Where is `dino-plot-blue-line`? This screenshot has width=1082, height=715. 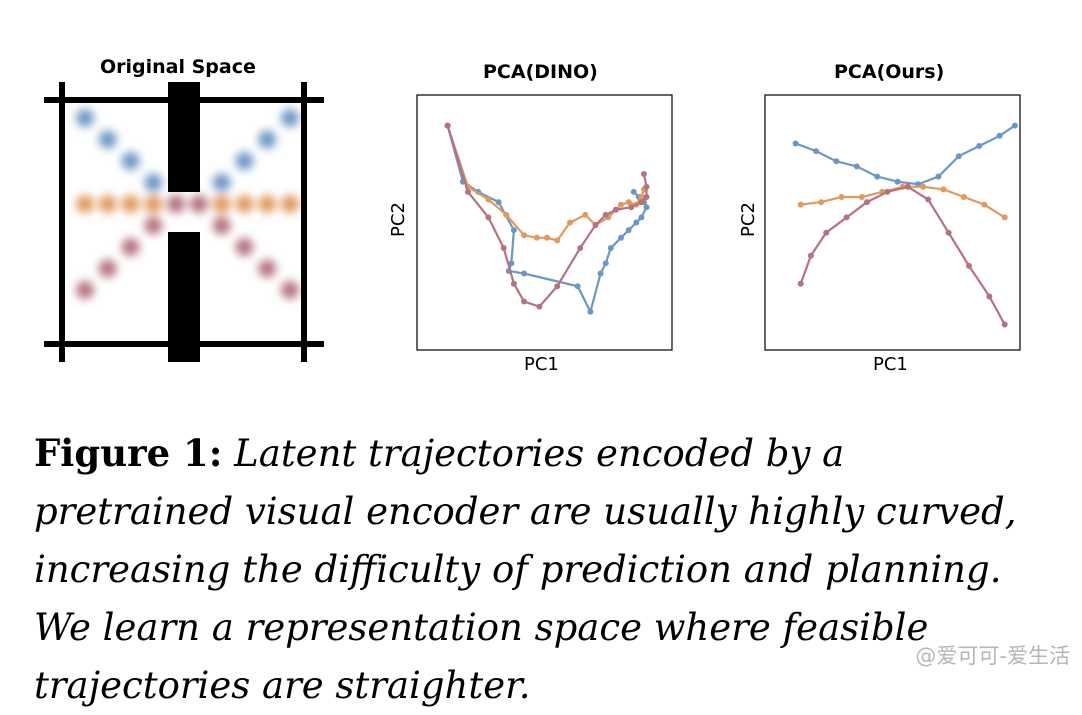
dino-plot-blue-line is located at coordinates (547, 220).